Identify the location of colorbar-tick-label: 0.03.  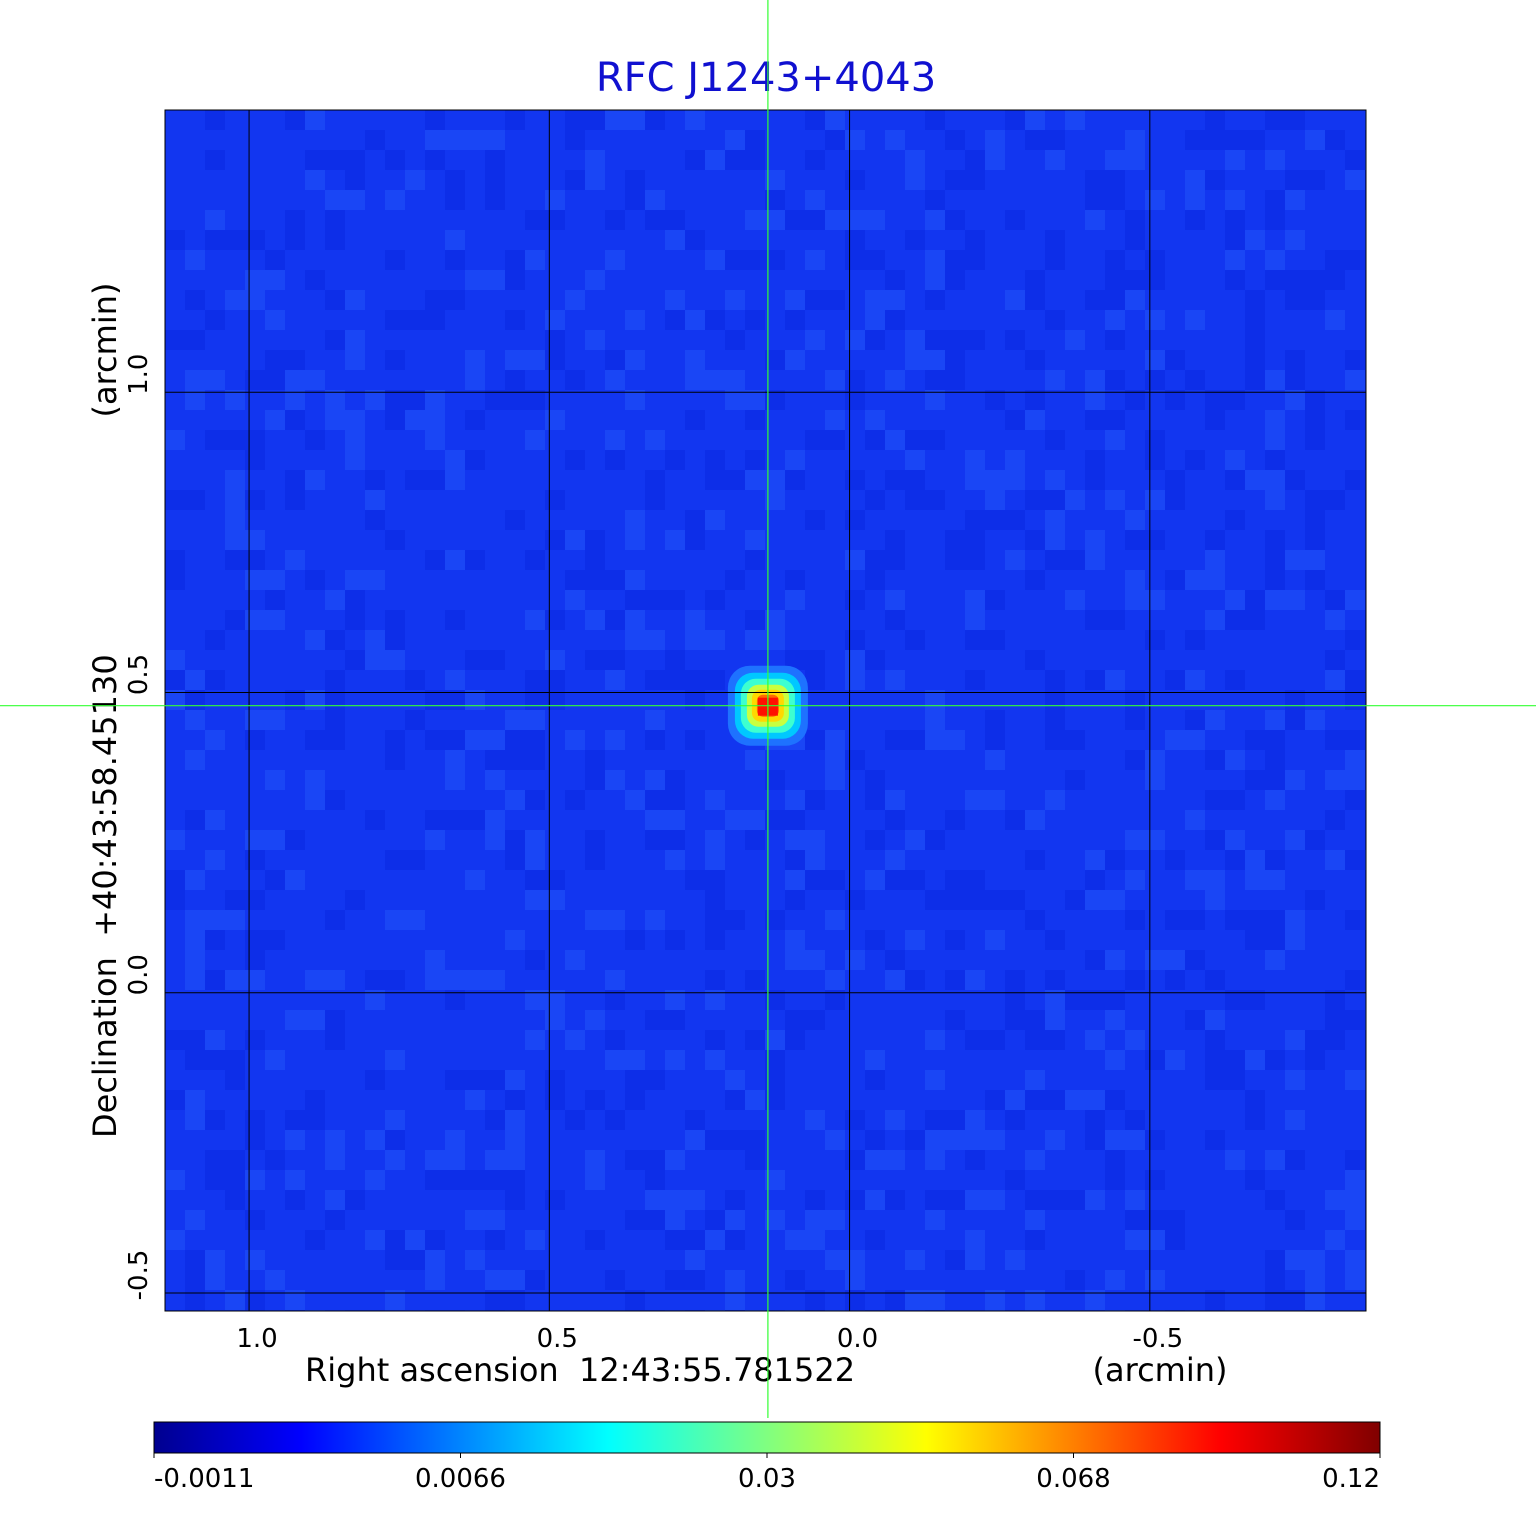
(767, 1479).